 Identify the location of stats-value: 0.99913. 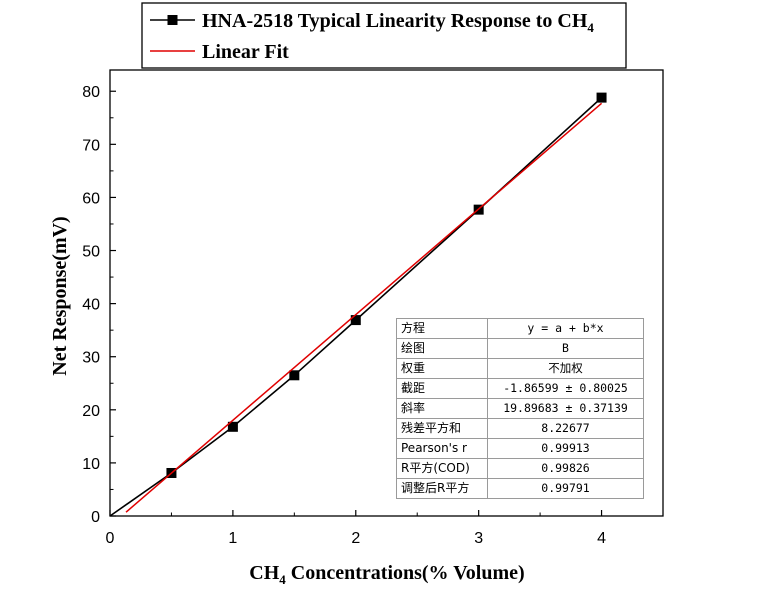
(565, 448).